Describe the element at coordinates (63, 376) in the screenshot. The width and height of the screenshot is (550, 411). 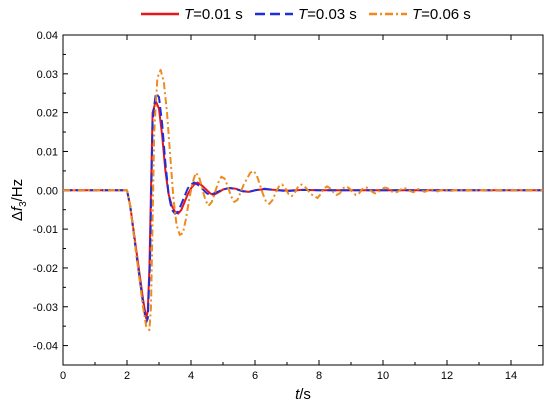
I see `x-tick-label-0: 0` at that location.